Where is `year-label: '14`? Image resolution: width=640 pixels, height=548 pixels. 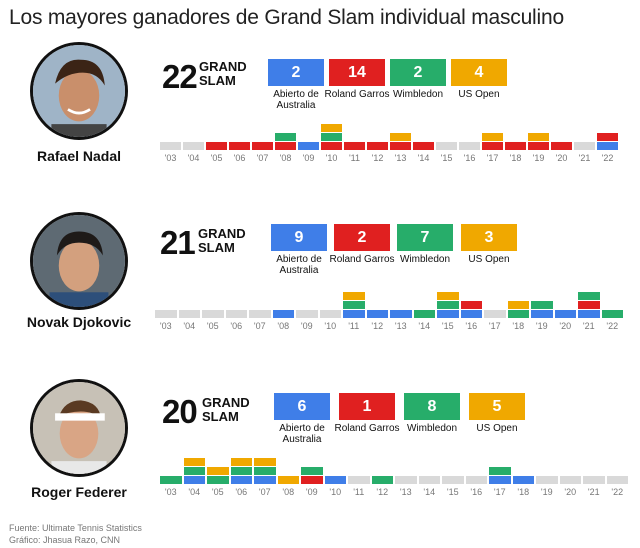
year-label: '14 is located at coordinates (424, 326).